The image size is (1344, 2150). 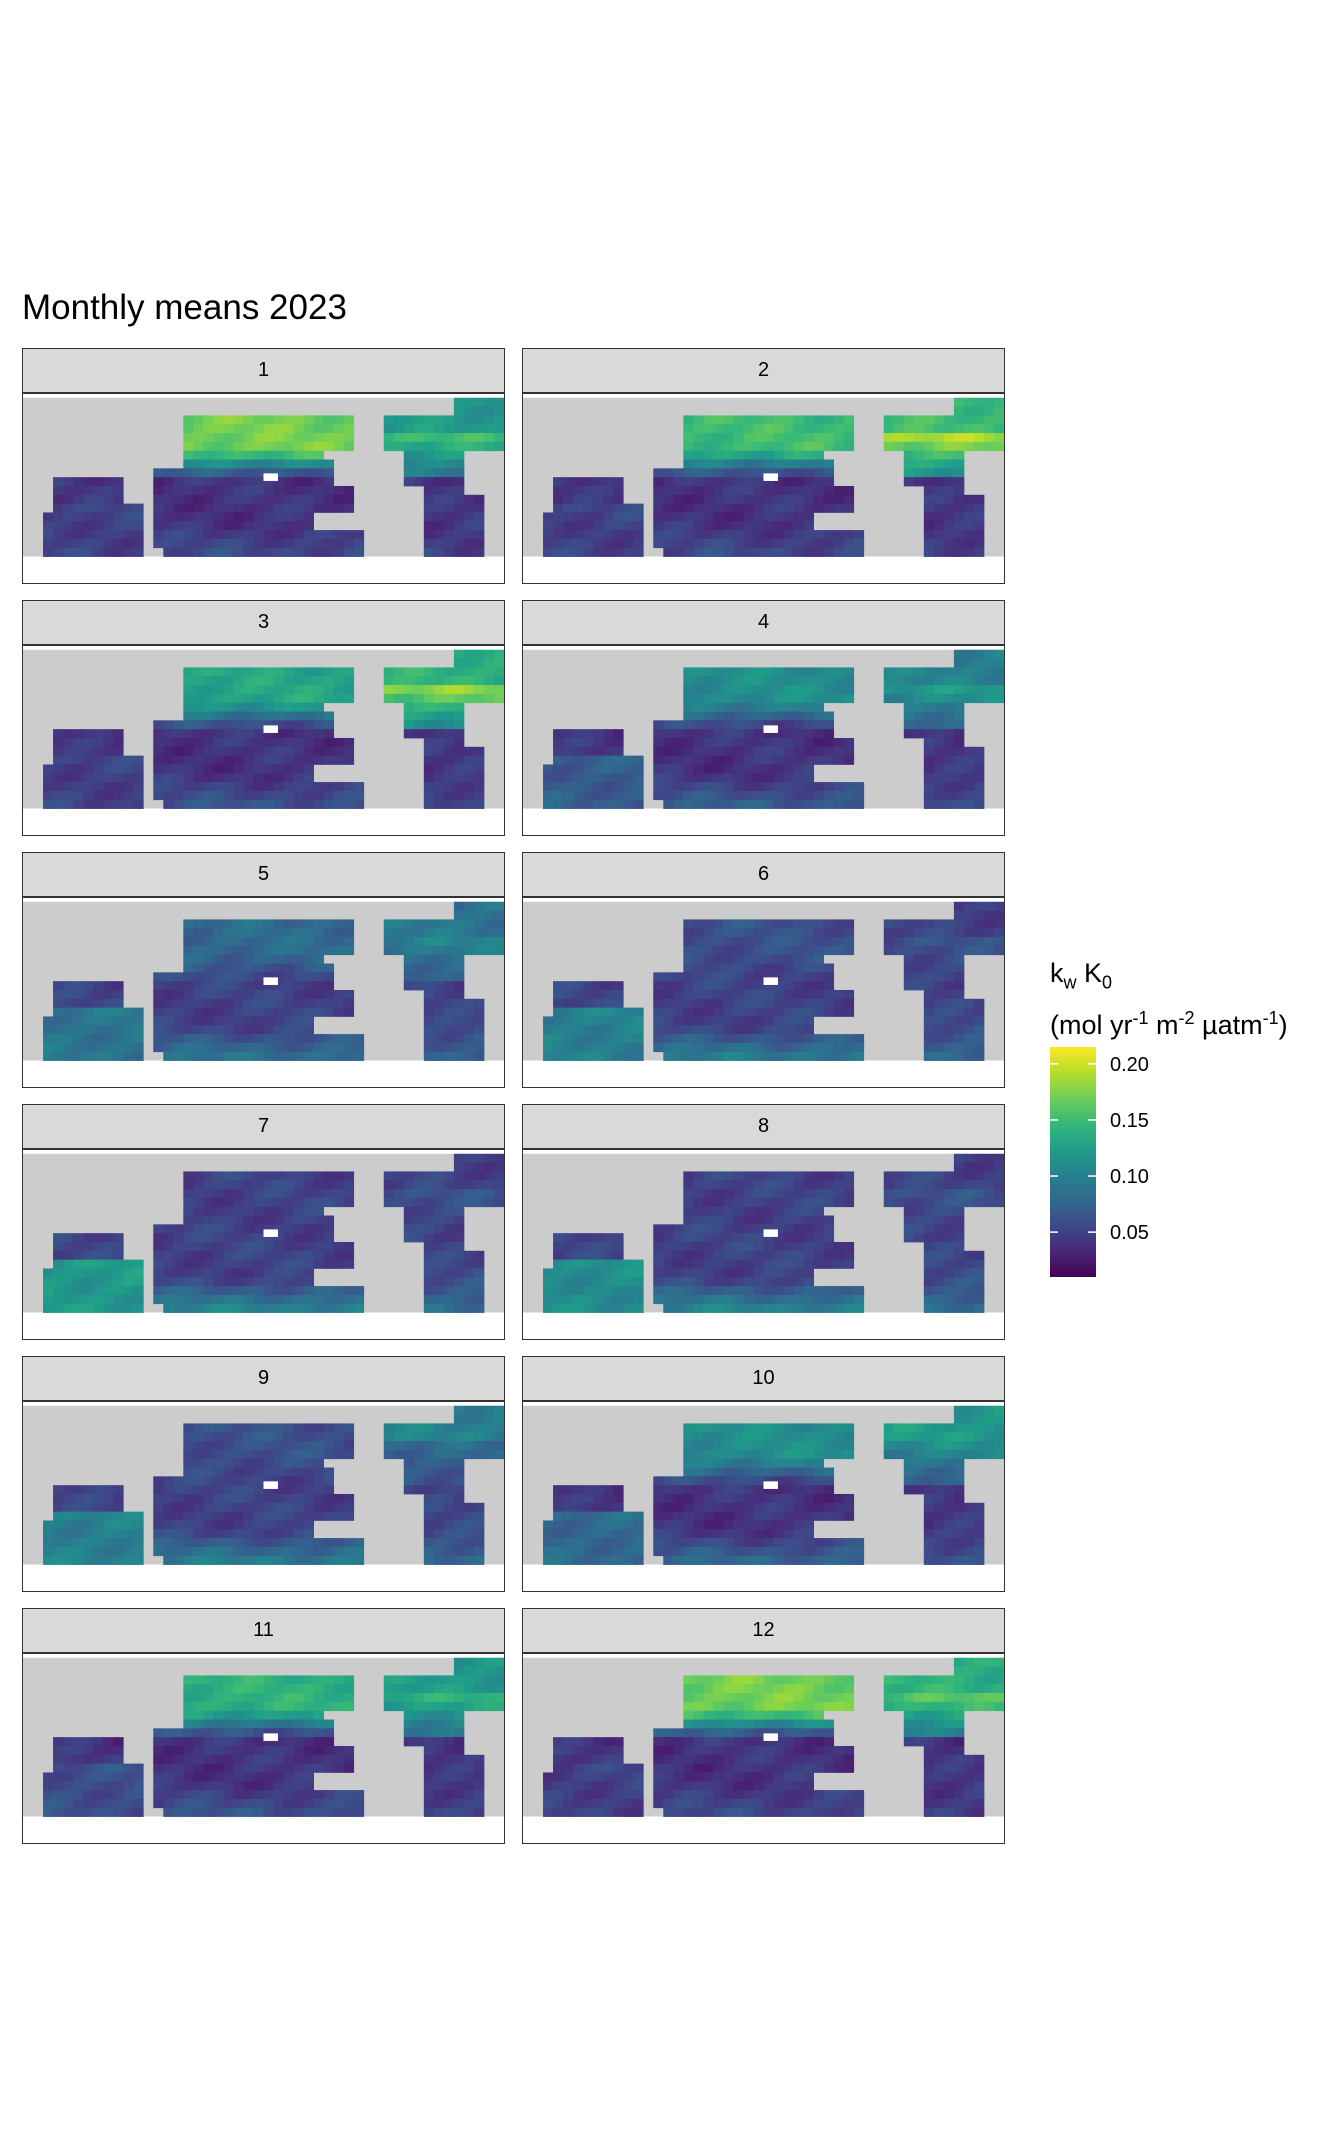 I want to click on facet-strip-label: 8, so click(x=763, y=1126).